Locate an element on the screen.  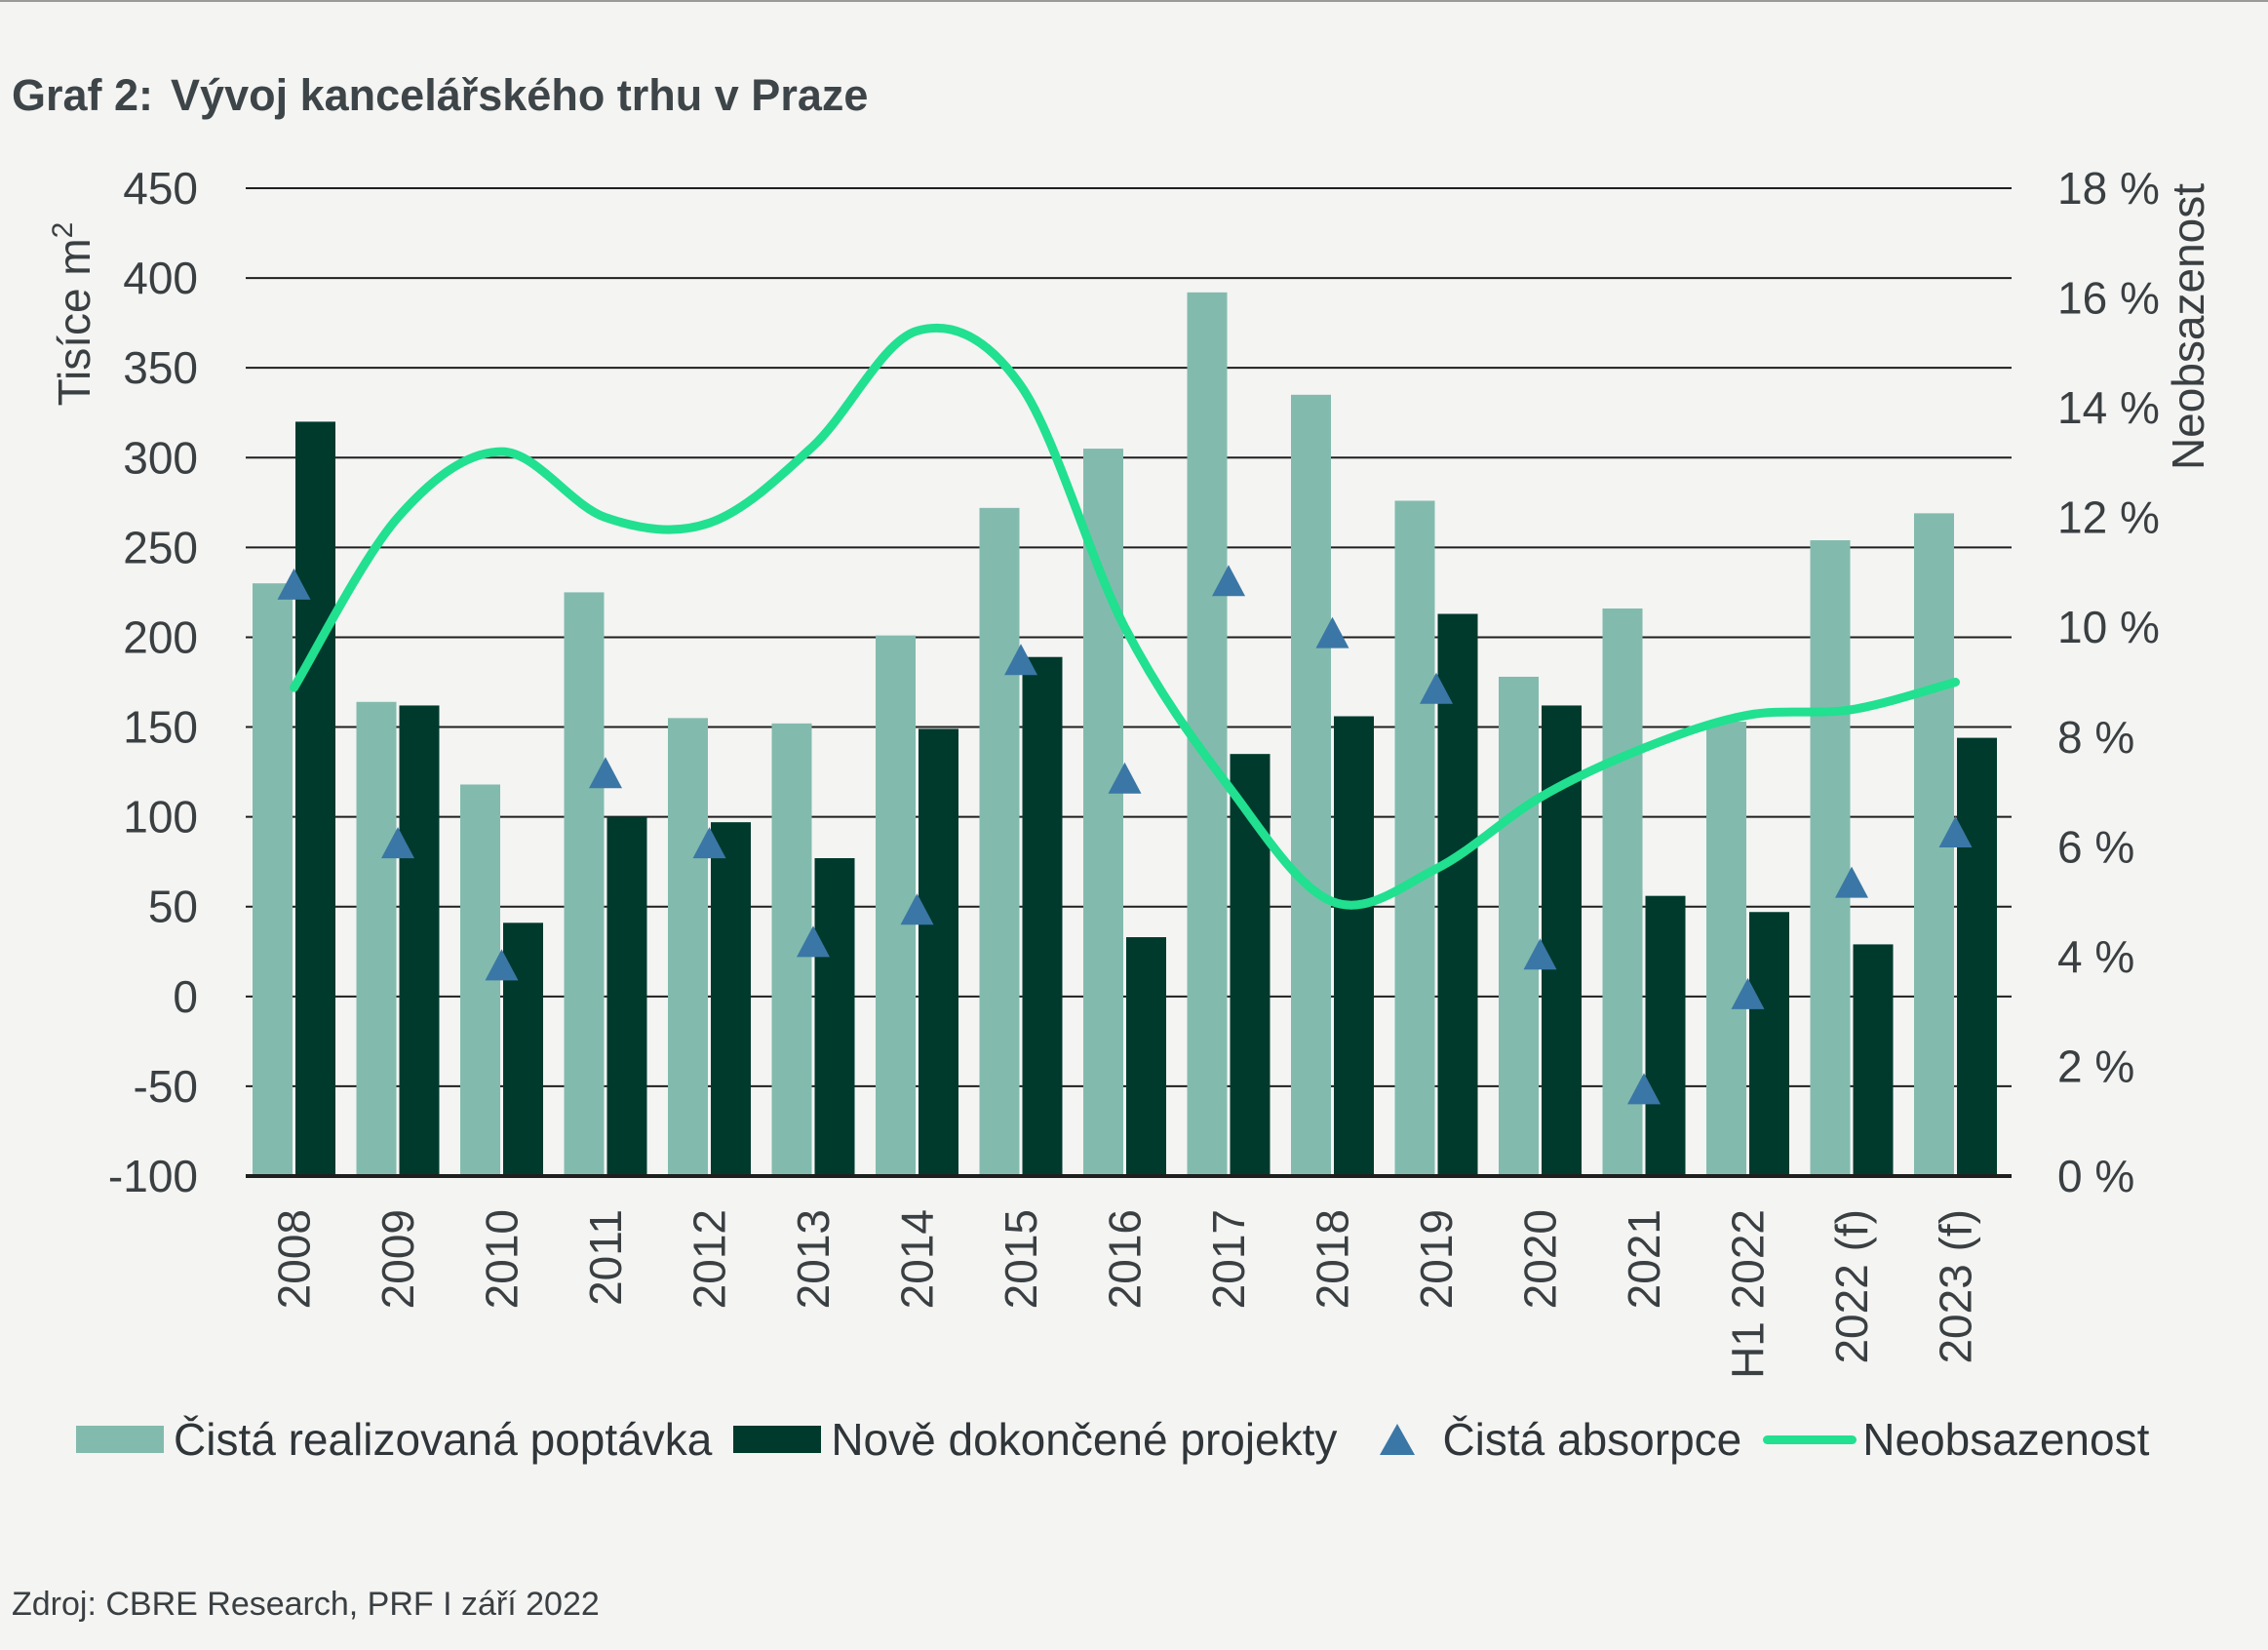
y-tick-label-left: 150 is located at coordinates (161, 727).